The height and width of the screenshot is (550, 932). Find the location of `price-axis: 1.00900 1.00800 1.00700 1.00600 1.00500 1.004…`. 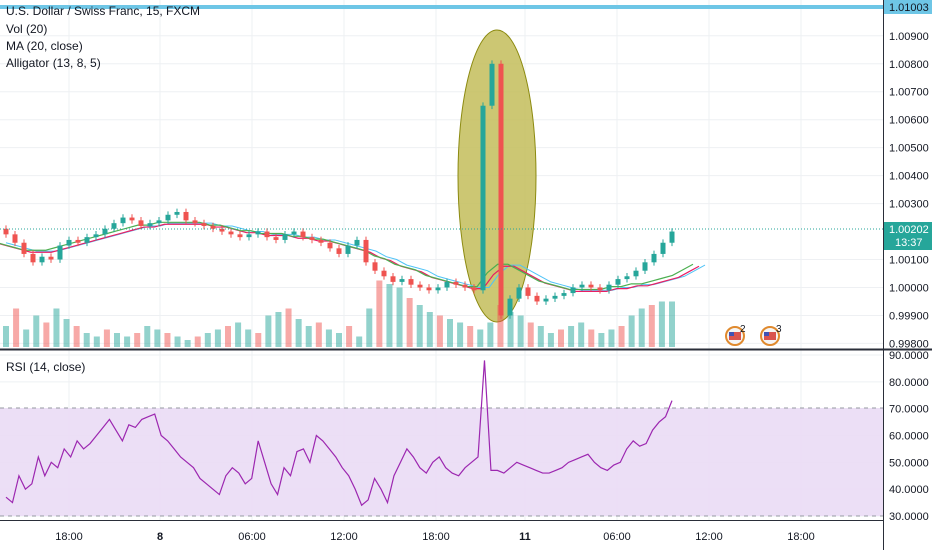

price-axis: 1.00900 1.00800 1.00700 1.00600 1.00500 1.004… is located at coordinates (909, 191).